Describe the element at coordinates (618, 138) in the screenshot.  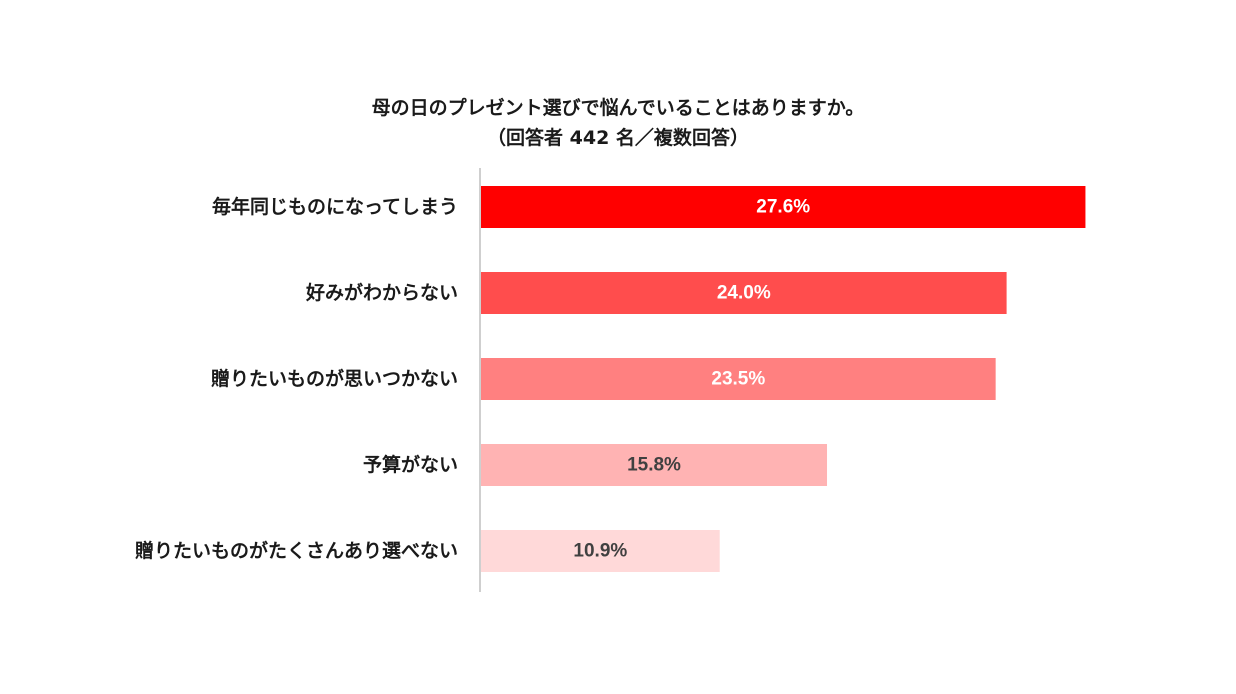
I see `chart-subtitle: （回答者 442 名／複数回答）` at that location.